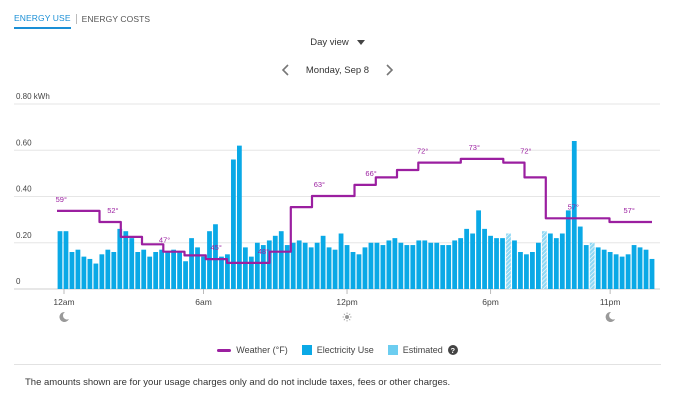  What do you see at coordinates (337, 350) in the screenshot?
I see `legend-electricity: Electricity Use` at bounding box center [337, 350].